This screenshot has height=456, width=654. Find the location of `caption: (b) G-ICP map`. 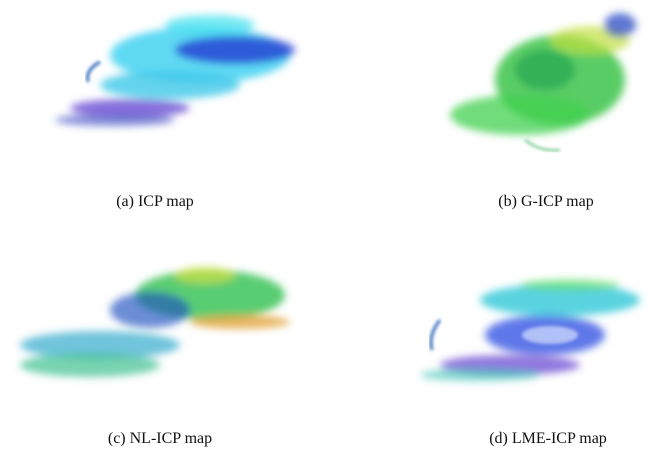

caption: (b) G-ICP map is located at coordinates (546, 201).